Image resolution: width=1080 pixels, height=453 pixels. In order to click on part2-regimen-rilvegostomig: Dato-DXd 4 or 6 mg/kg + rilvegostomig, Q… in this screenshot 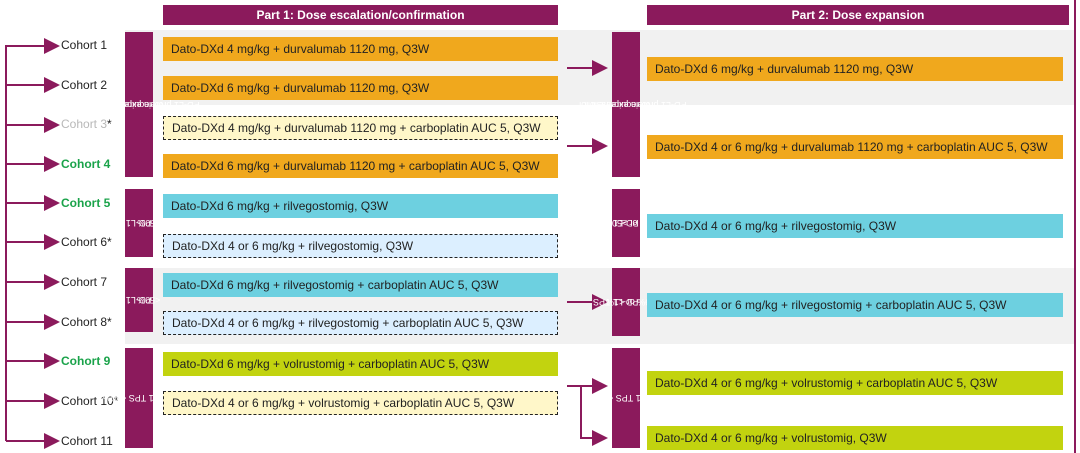, I will do `click(855, 226)`.